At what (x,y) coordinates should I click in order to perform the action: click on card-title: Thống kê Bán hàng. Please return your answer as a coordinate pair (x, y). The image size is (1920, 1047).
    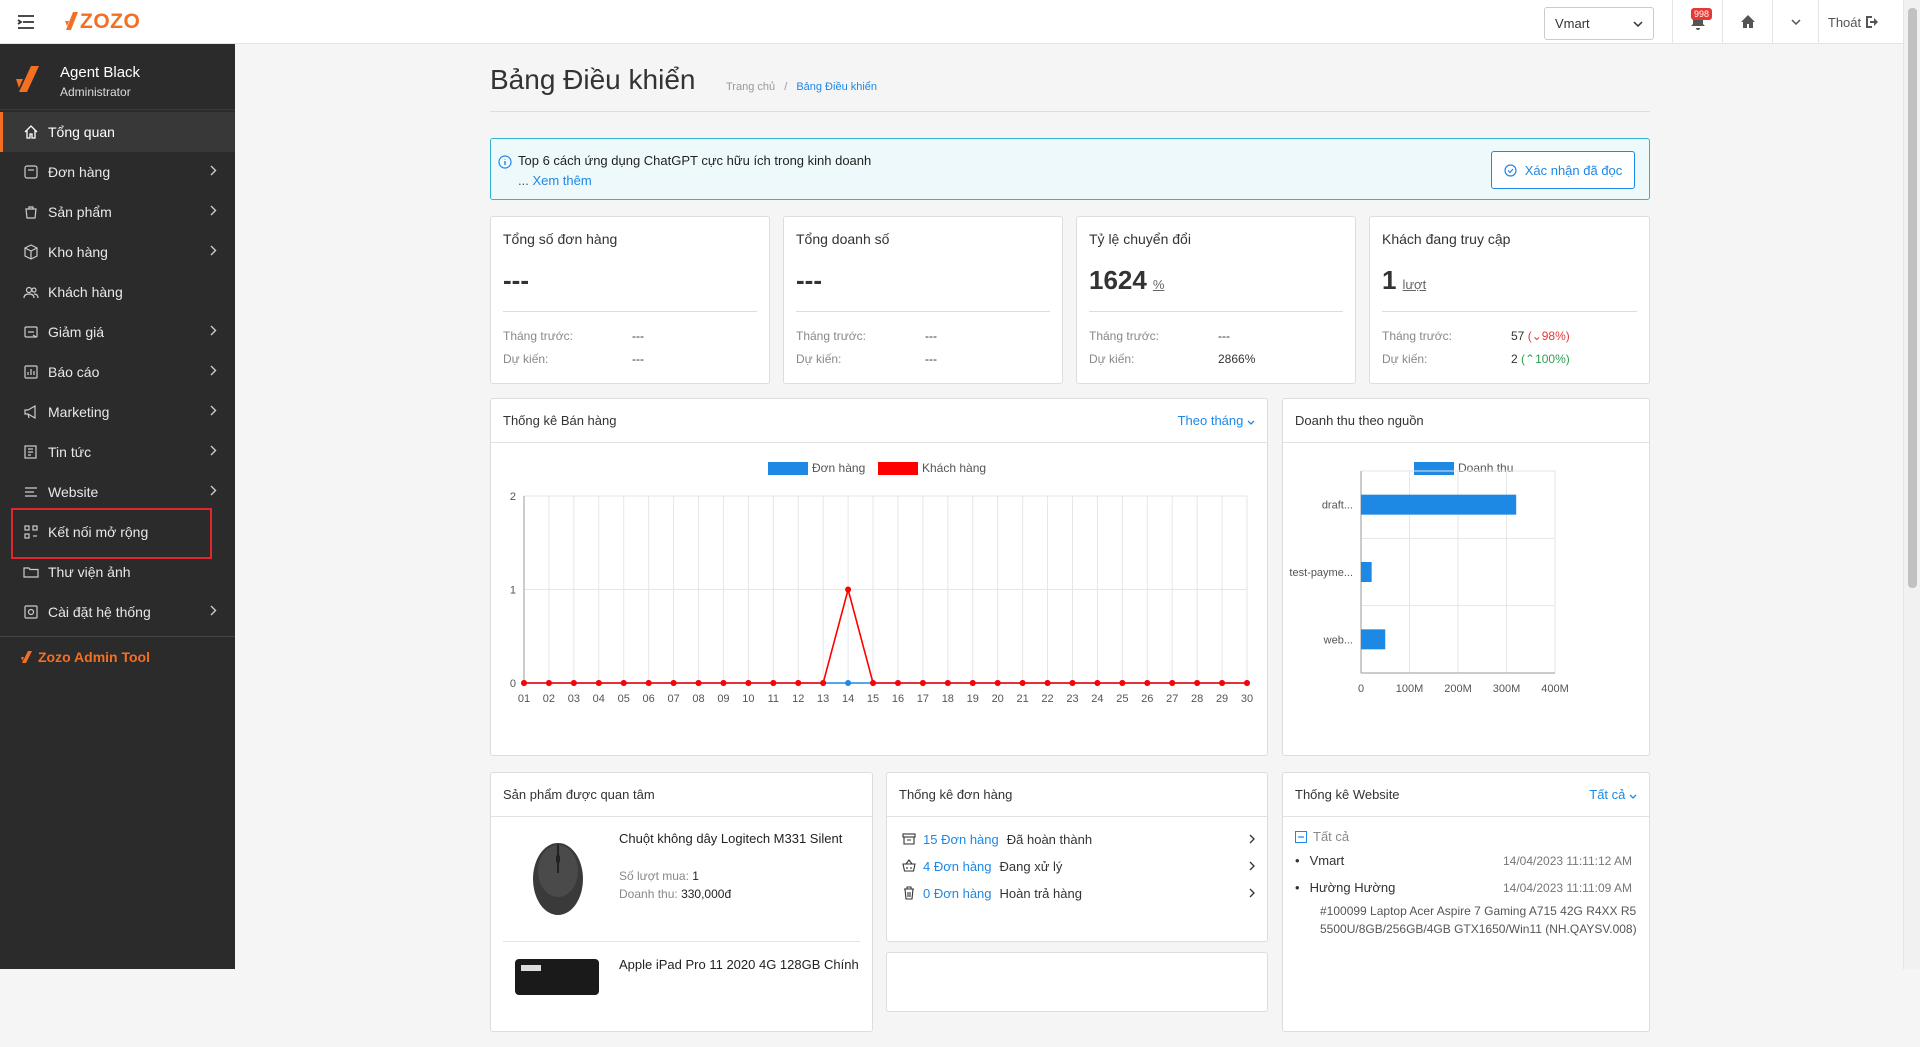
    Looking at the image, I should click on (560, 420).